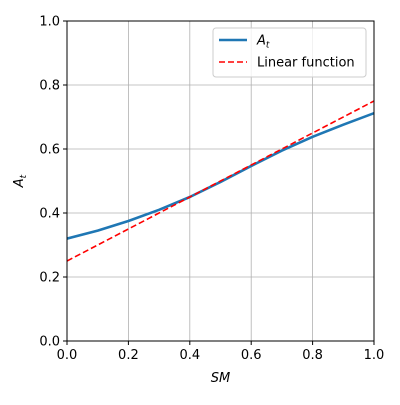 Image resolution: width=400 pixels, height=405 pixels. Describe the element at coordinates (306, 63) in the screenshot. I see `legend-label-linear-function: Linear function` at that location.